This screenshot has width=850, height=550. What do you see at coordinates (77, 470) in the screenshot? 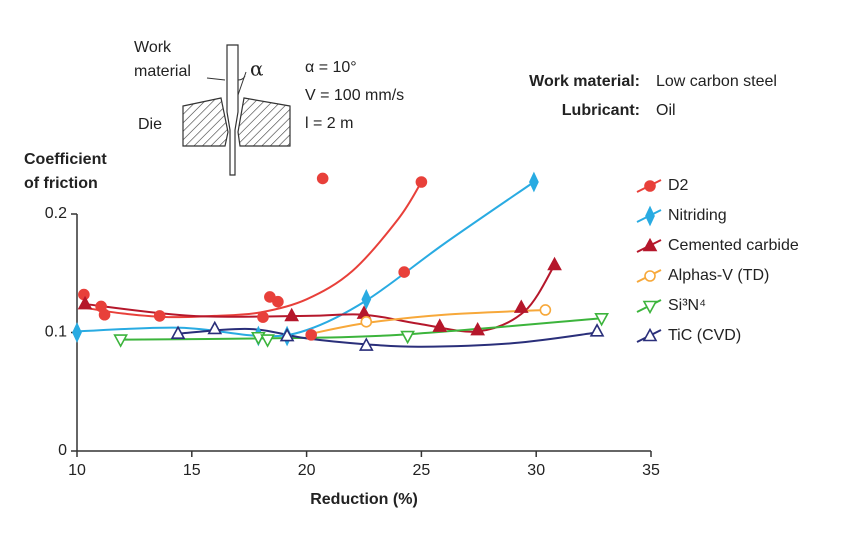
I see `x-tick-label: 10` at bounding box center [77, 470].